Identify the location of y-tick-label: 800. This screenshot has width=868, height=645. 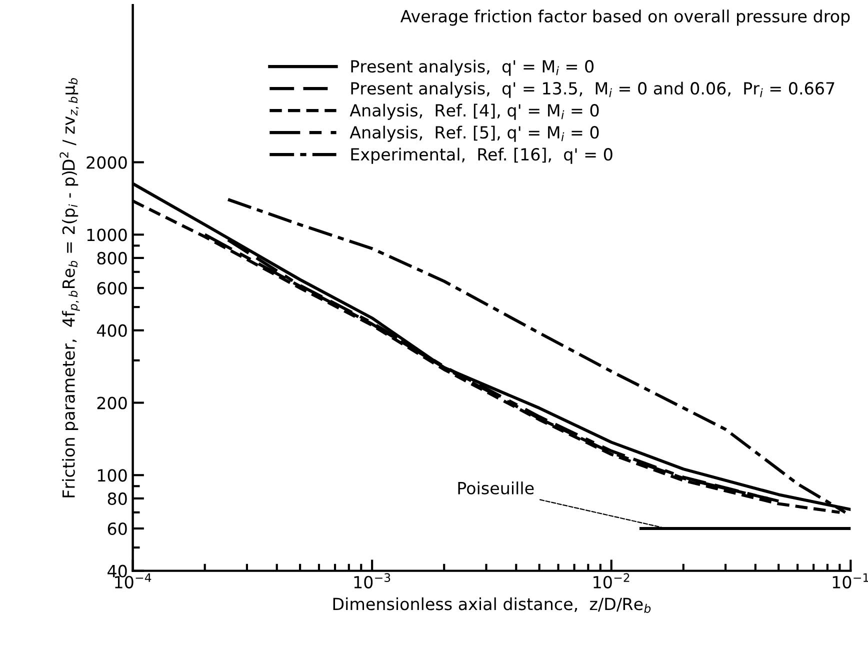
(112, 258).